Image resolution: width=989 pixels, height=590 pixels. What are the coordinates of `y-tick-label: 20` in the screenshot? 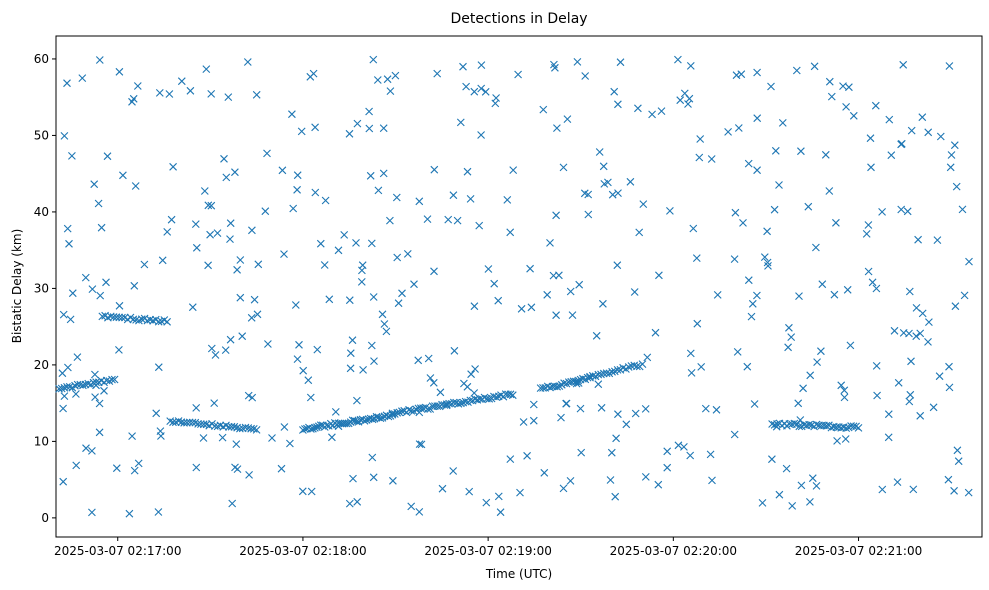 It's located at (41, 365).